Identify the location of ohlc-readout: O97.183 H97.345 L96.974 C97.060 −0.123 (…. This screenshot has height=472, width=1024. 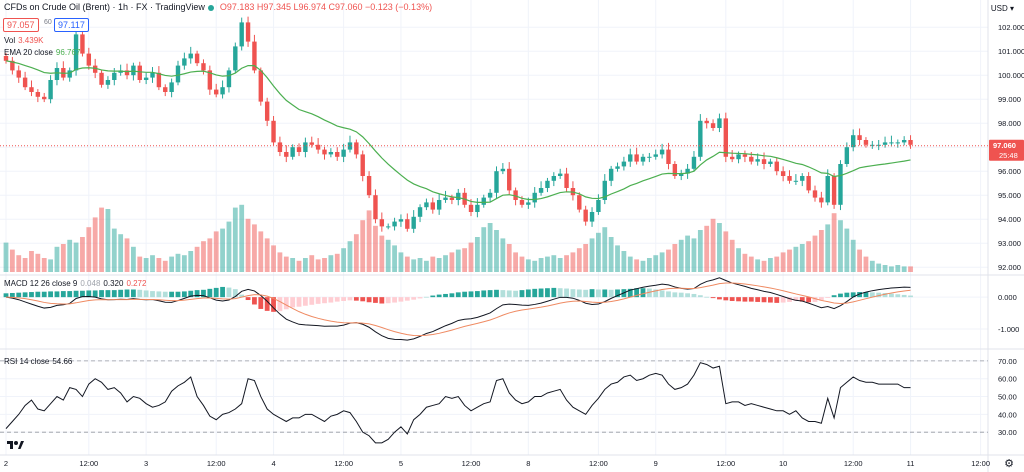
(326, 7).